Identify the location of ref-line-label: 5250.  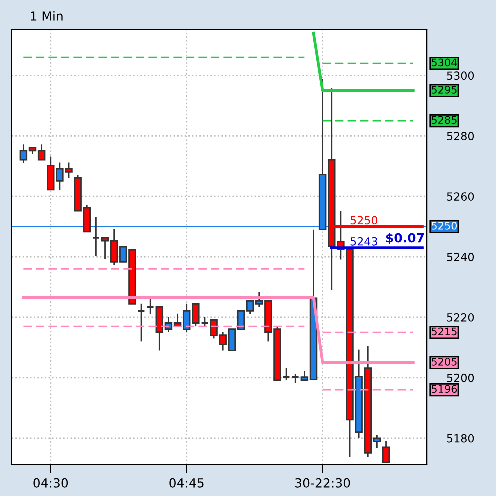
(445, 226).